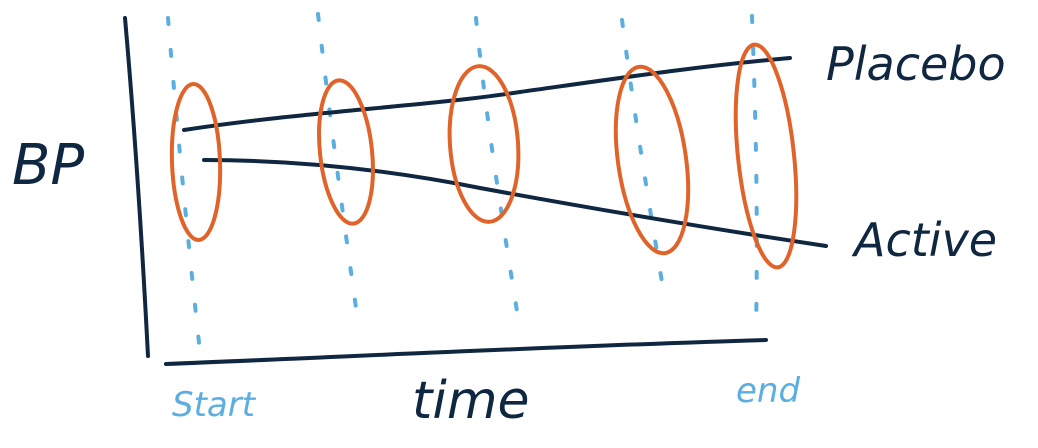 The image size is (1038, 448). I want to click on y-axis, so click(136, 187).